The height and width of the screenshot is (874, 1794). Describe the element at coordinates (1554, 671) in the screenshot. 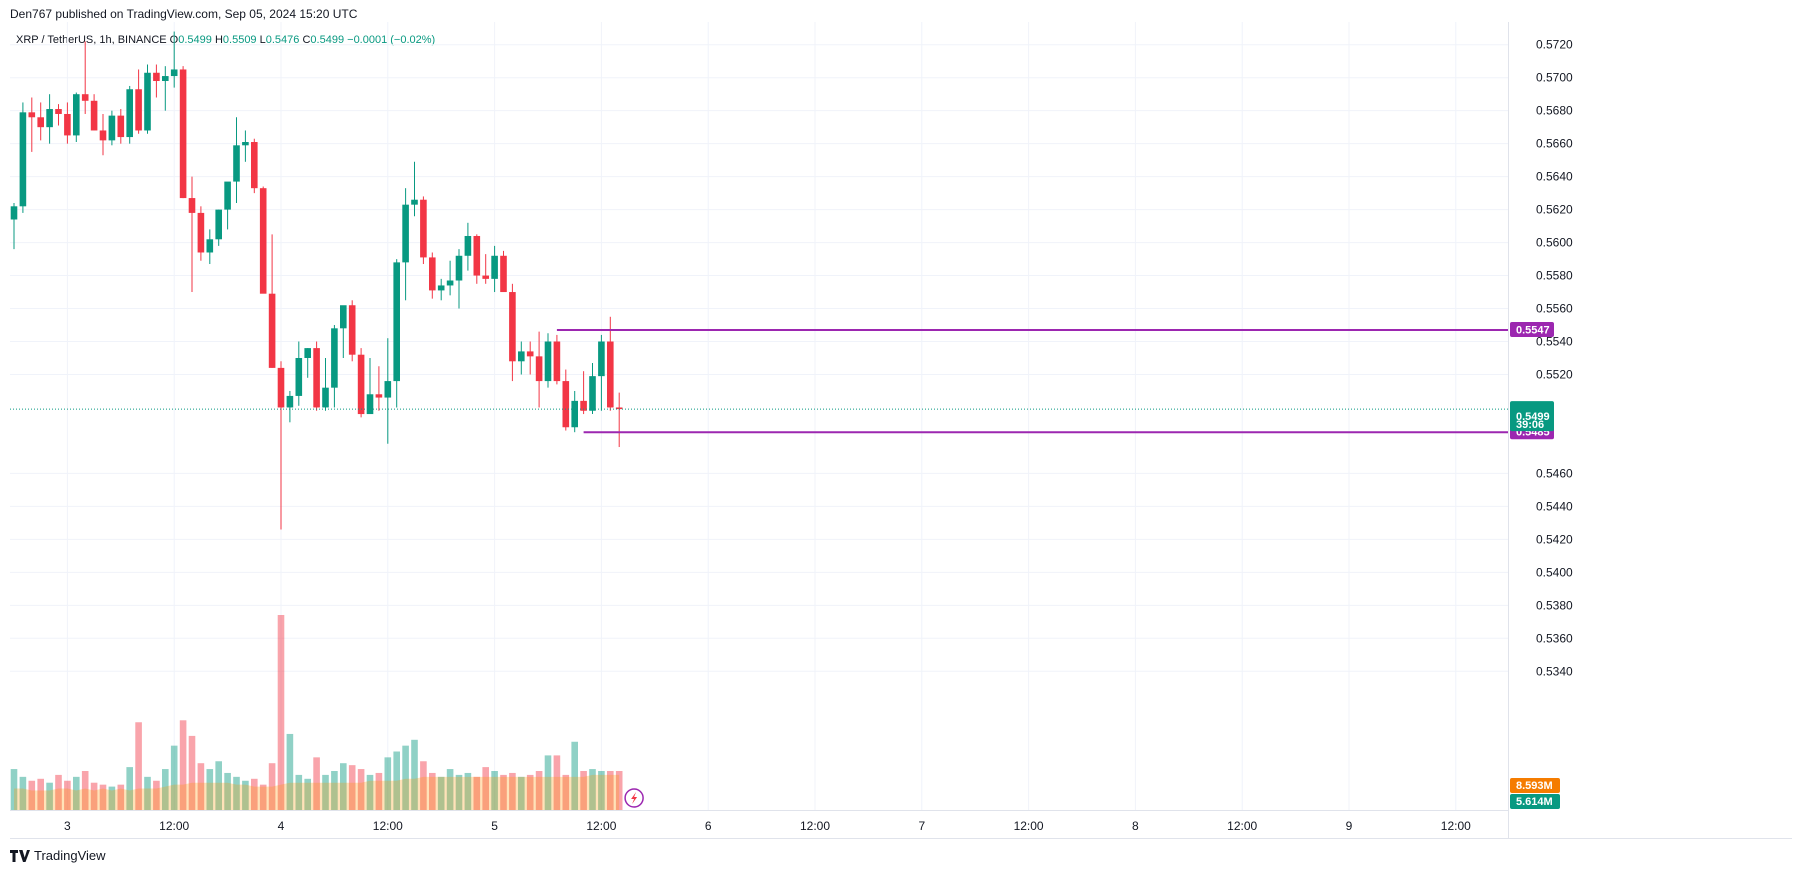

I see `y-tick-label: 0.5340` at that location.